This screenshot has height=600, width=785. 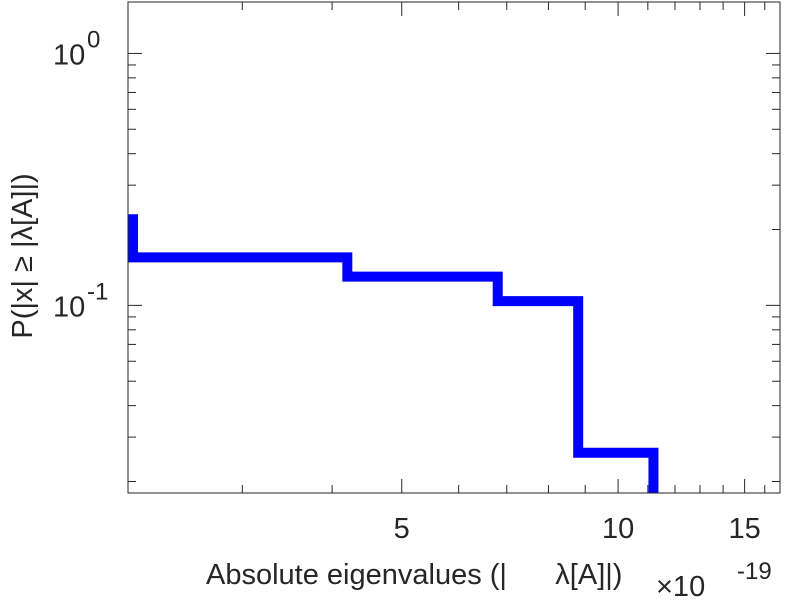 What do you see at coordinates (744, 529) in the screenshot?
I see `x-tick-label: 15` at bounding box center [744, 529].